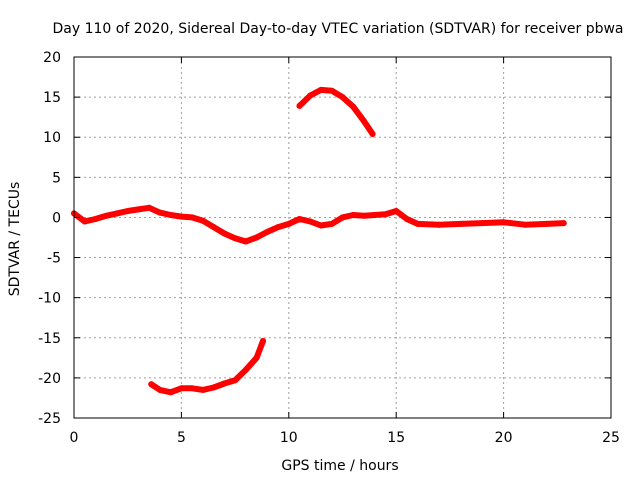 This screenshot has width=640, height=480. What do you see at coordinates (49, 299) in the screenshot?
I see `y-tick-label: -10` at bounding box center [49, 299].